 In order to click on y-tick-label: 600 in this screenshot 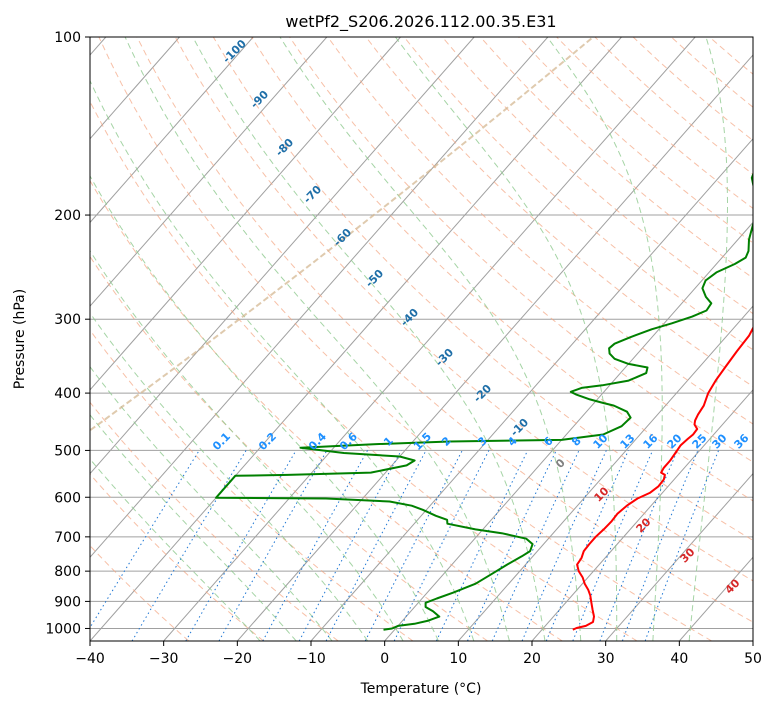, I will do `click(67, 498)`.